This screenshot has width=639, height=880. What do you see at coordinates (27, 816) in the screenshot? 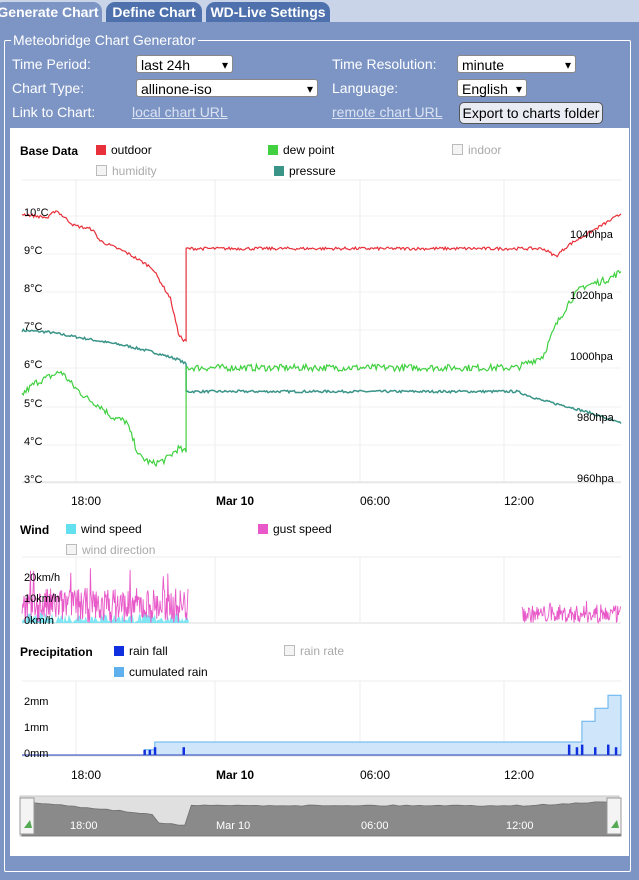
I see `navigator-left-handle` at bounding box center [27, 816].